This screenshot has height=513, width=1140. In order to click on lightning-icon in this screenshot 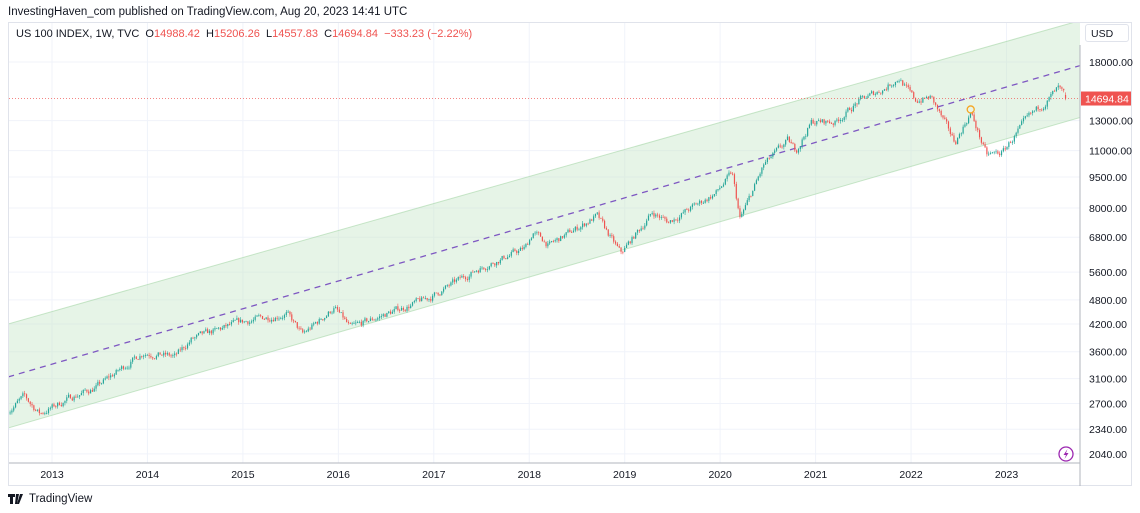, I will do `click(1066, 454)`.